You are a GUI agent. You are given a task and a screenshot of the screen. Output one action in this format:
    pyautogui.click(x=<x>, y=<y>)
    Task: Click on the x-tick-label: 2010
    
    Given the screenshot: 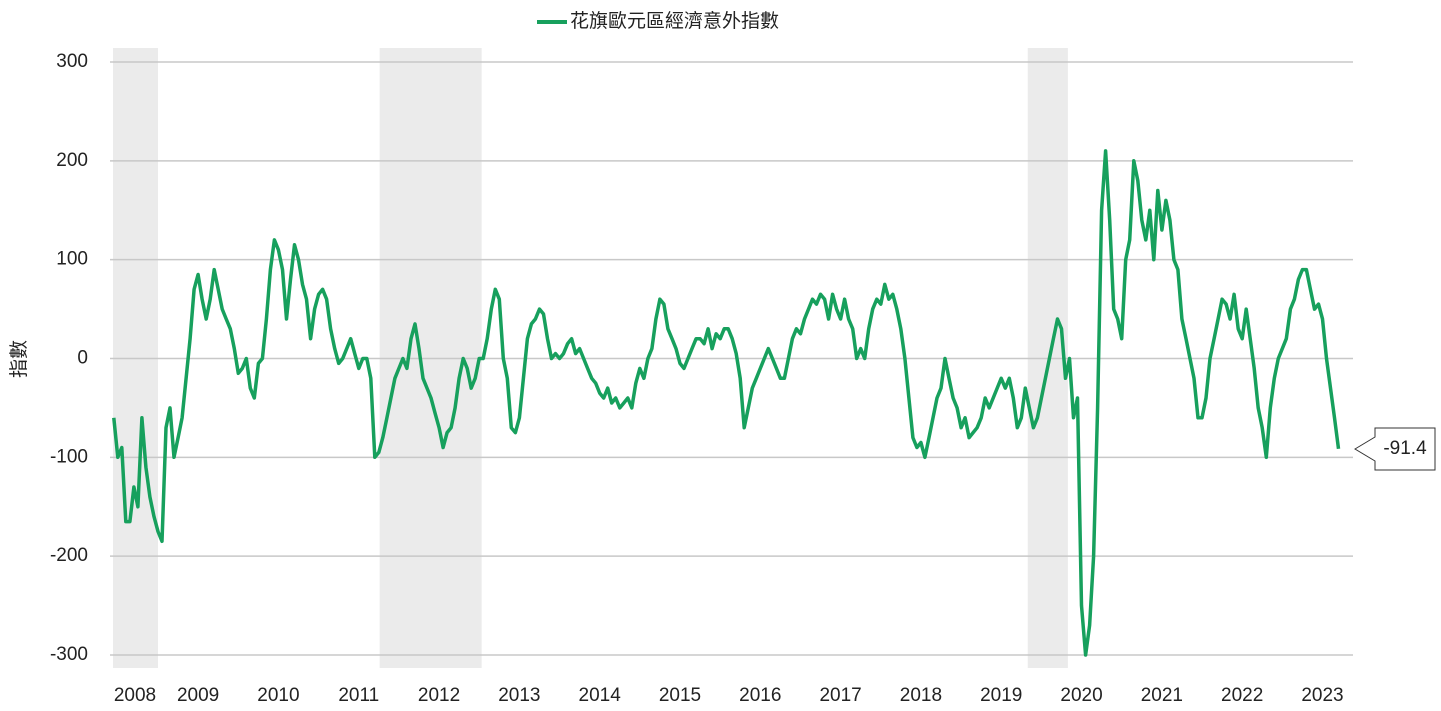 What is the action you would take?
    pyautogui.click(x=278, y=695)
    